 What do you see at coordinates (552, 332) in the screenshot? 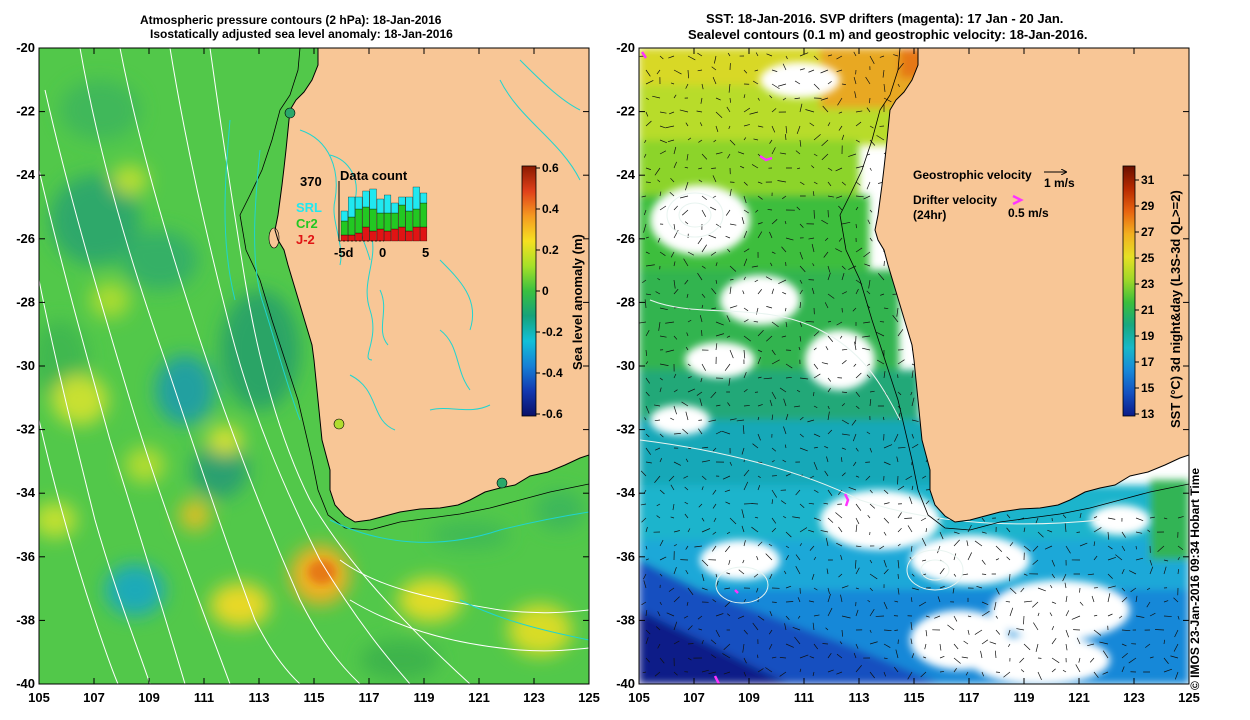
I see `colorbar-tick-label: -0.2` at bounding box center [552, 332].